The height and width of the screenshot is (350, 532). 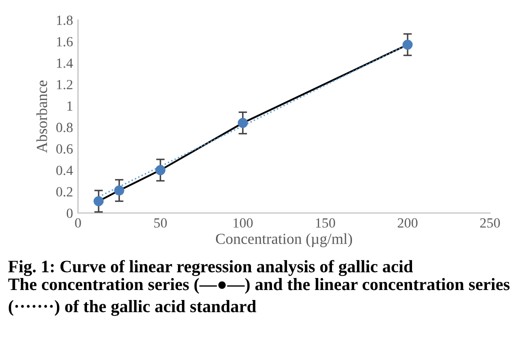 I want to click on x-tick-label: 0, so click(x=78, y=223).